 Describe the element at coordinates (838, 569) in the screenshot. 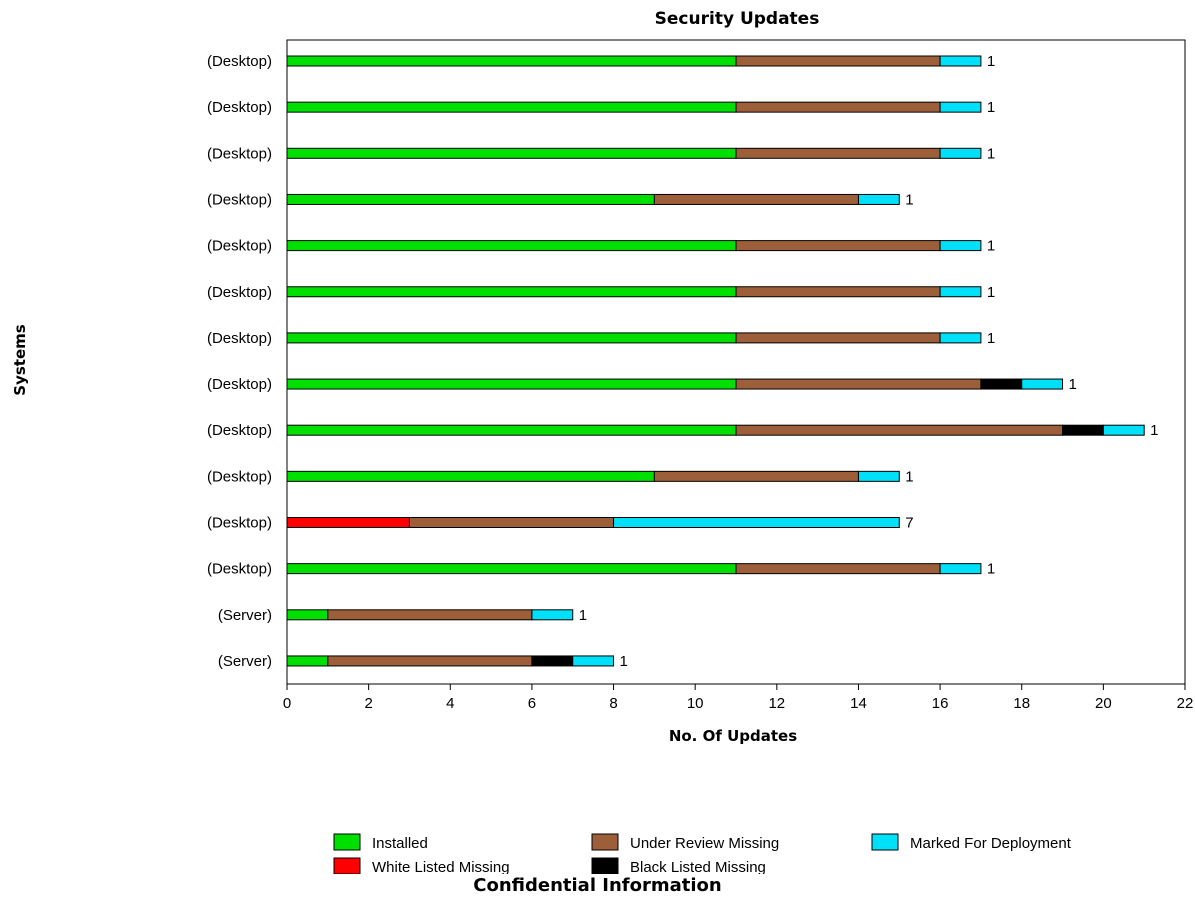

I see `bar-segment-row-12-under-review-missing` at that location.